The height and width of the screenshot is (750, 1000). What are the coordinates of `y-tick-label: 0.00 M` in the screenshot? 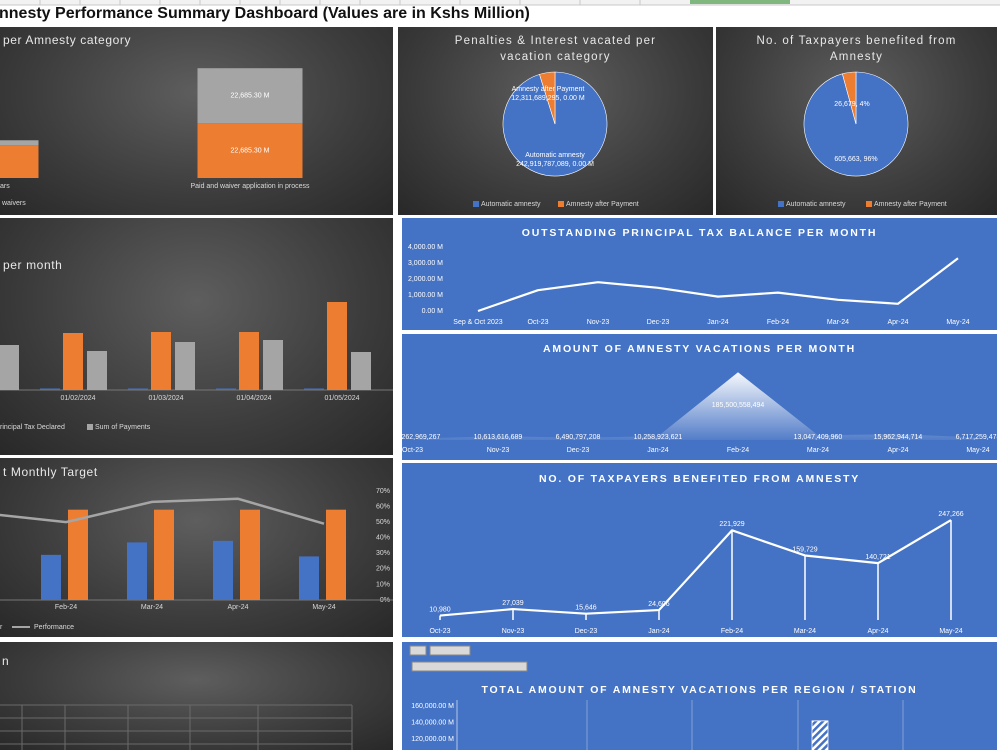 It's located at (433, 311).